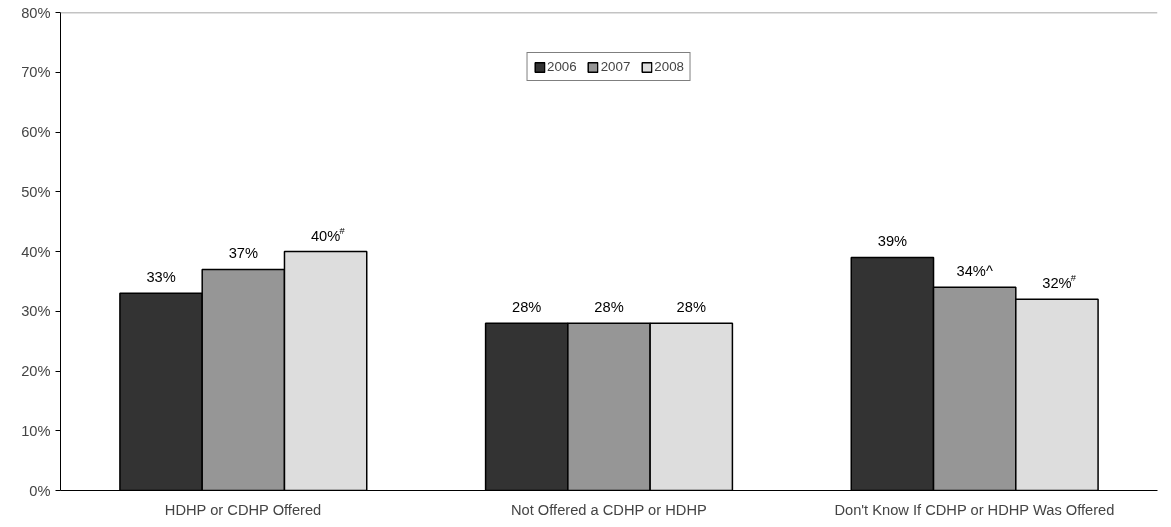  What do you see at coordinates (36, 430) in the screenshot?
I see `y-tick-label: 10%` at bounding box center [36, 430].